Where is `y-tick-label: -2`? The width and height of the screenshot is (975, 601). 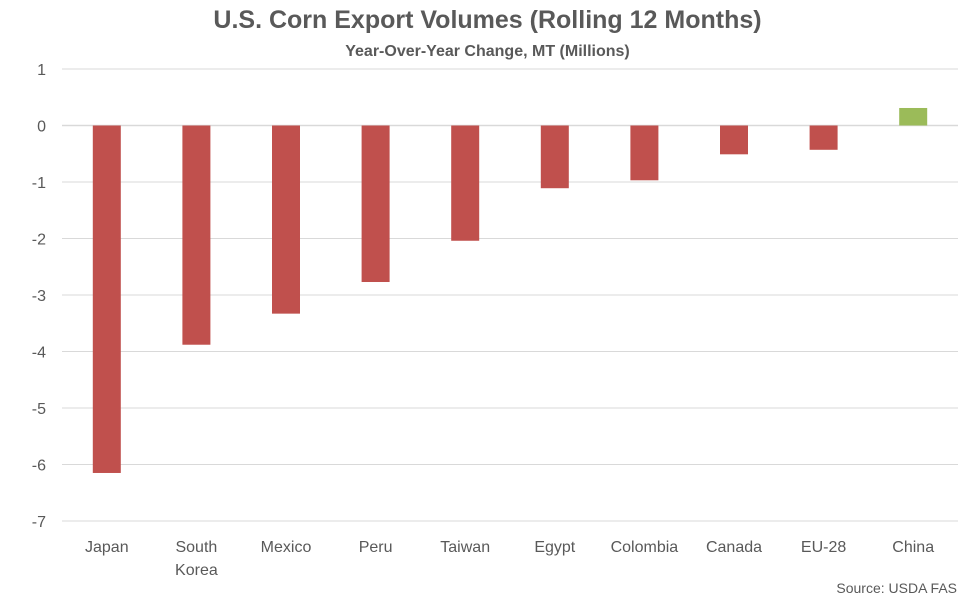 y-tick-label: -2 is located at coordinates (39, 240).